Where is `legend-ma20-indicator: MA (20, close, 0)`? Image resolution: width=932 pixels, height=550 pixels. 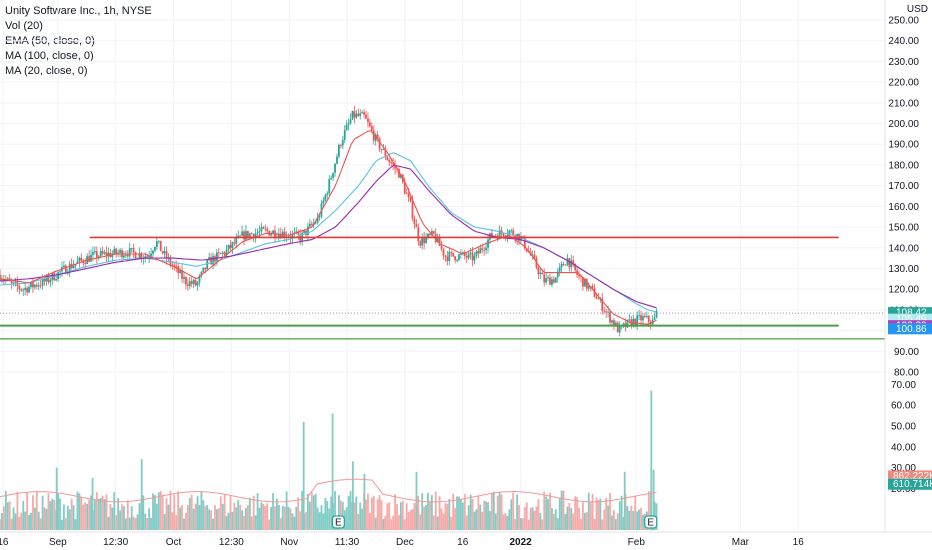
legend-ma20-indicator: MA (20, close, 0) is located at coordinates (46, 71).